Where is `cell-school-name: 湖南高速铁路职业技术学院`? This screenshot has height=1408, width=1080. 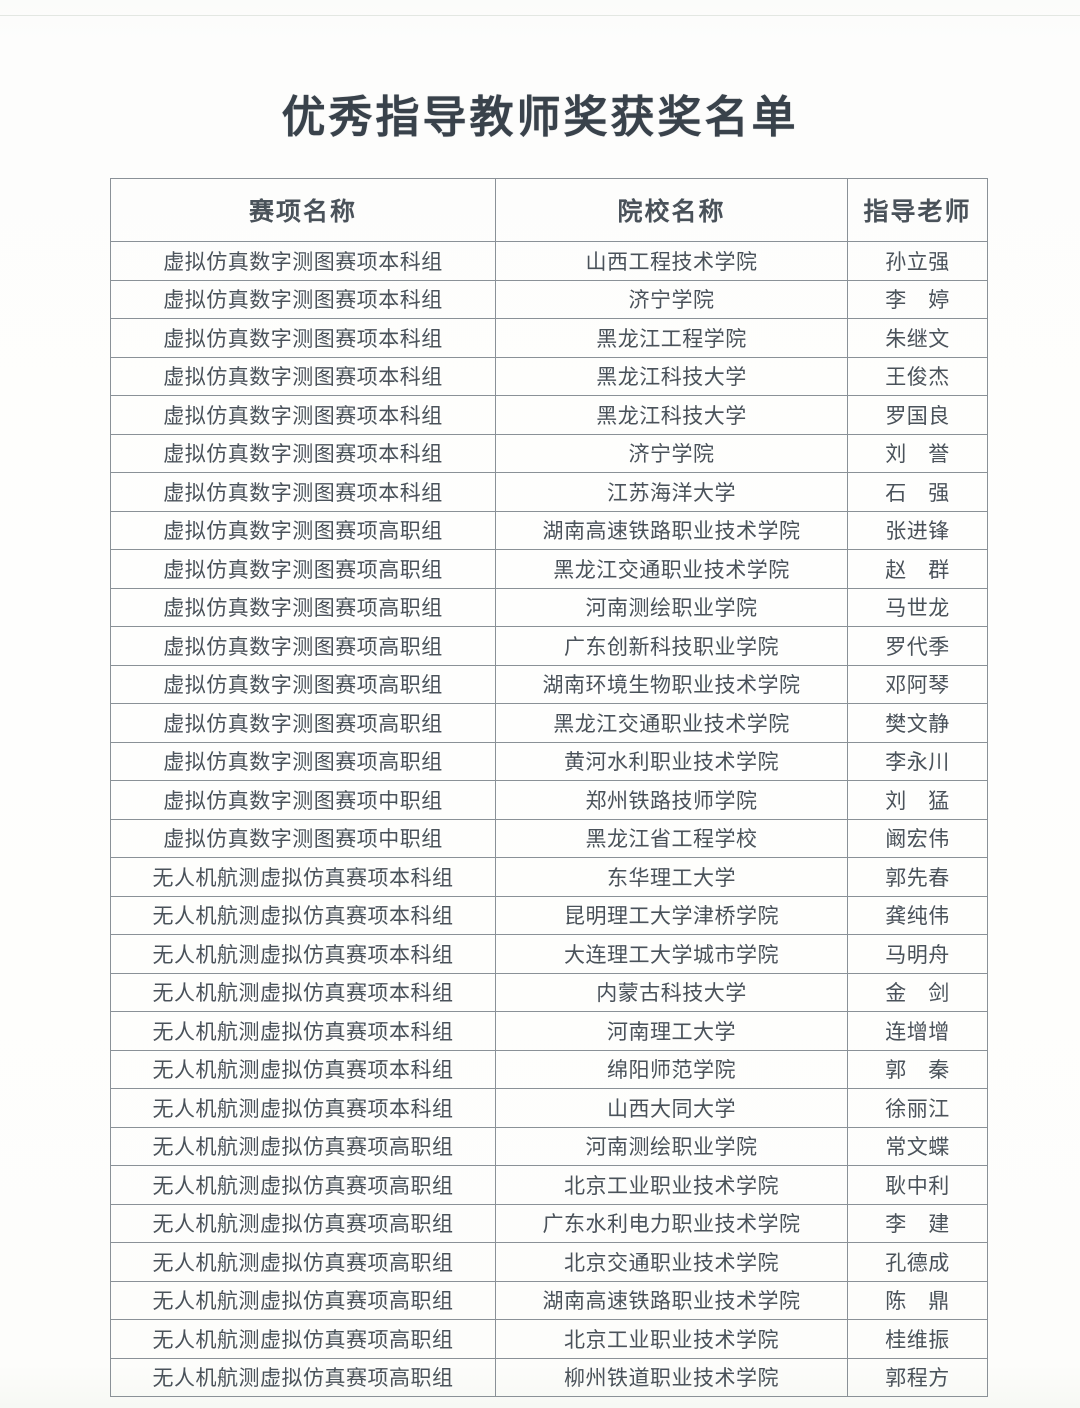 cell-school-name: 湖南高速铁路职业技术学院 is located at coordinates (671, 1300).